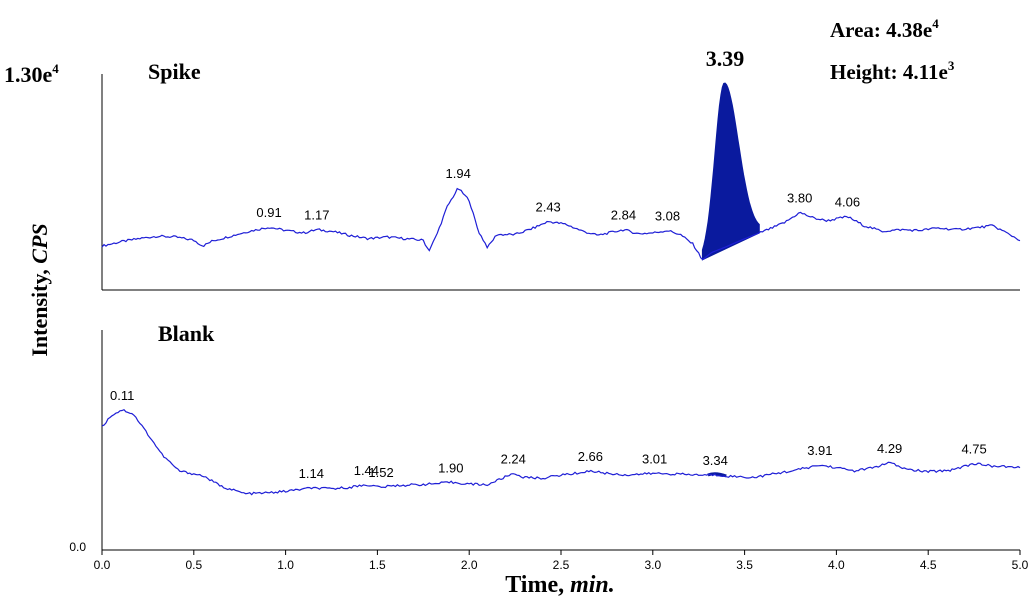  I want to click on peak-label: 2.66, so click(590, 456).